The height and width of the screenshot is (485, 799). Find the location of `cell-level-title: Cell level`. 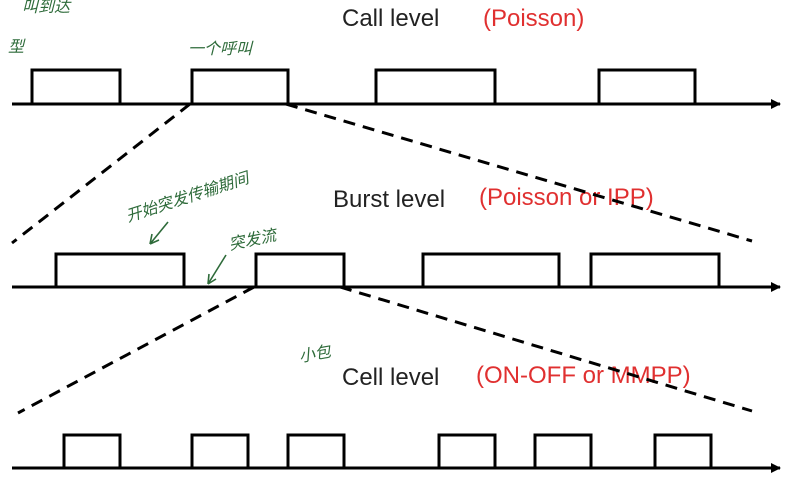

cell-level-title: Cell level is located at coordinates (390, 377).